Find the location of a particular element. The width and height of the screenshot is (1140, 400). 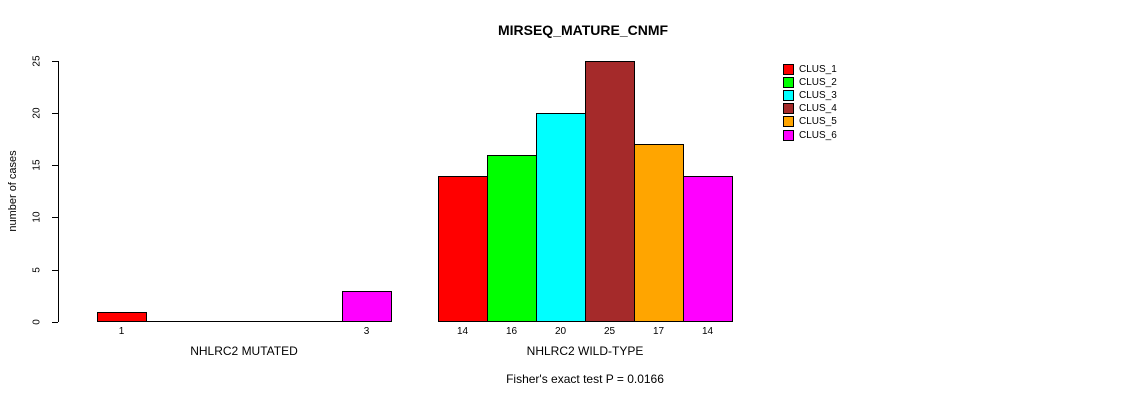

group-label: NHLRC2 WILD-TYPE is located at coordinates (585, 351).